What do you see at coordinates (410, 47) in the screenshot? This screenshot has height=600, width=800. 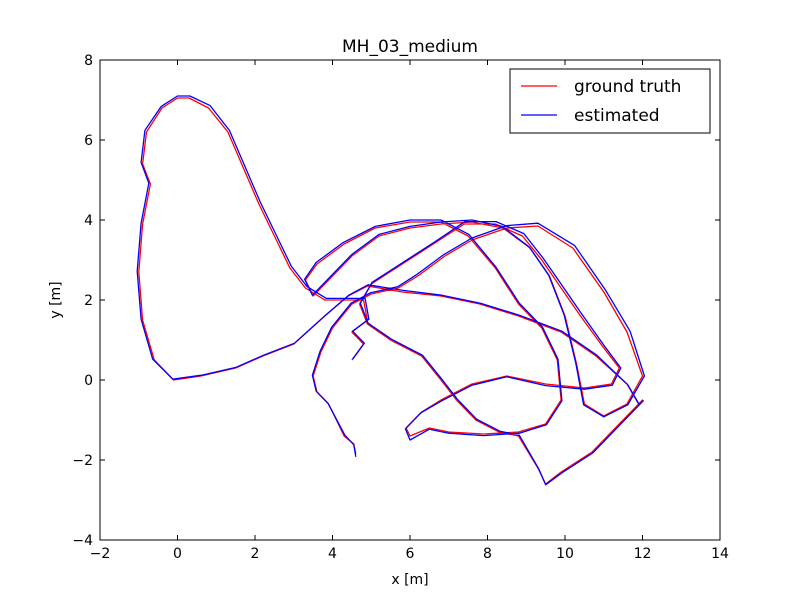 I see `chart-title: MH_03_medium` at bounding box center [410, 47].